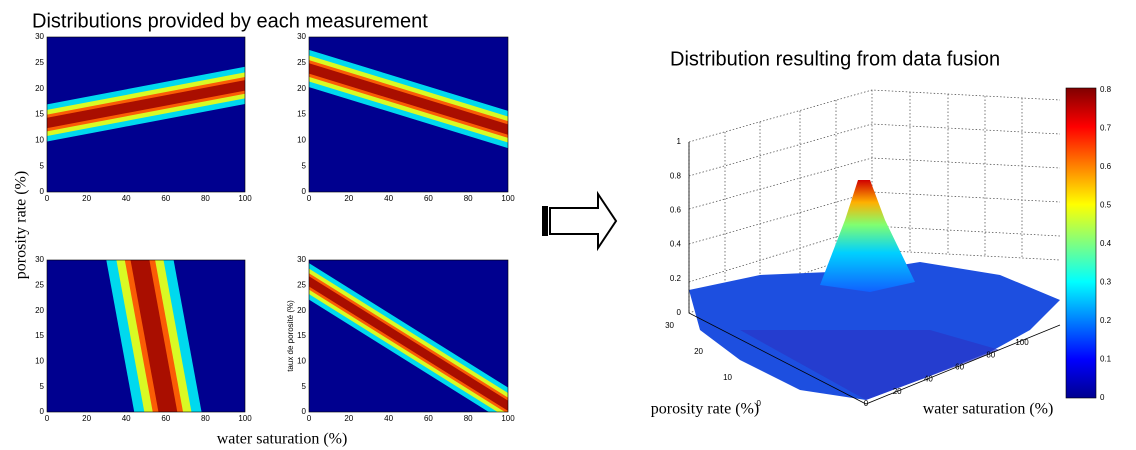  What do you see at coordinates (870, 365) in the screenshot?
I see `surface-shade` at bounding box center [870, 365].